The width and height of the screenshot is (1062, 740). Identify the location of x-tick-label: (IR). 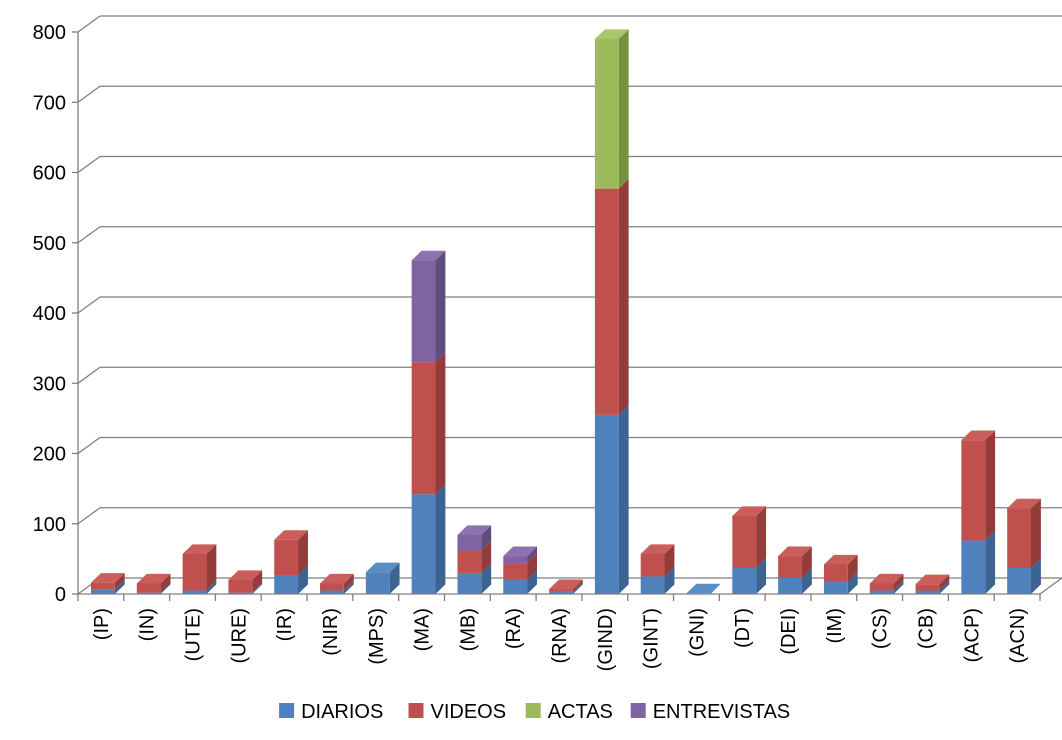
(285, 624).